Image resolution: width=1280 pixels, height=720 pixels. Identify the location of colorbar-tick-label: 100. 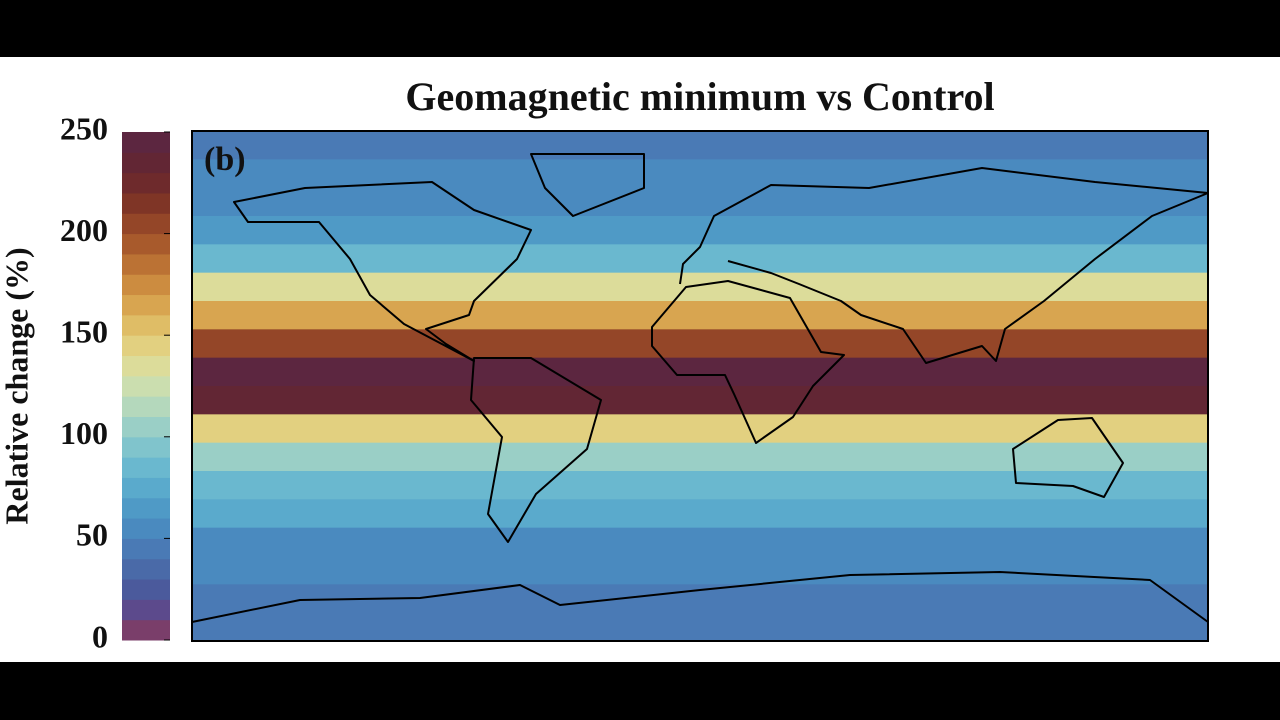
(84, 433).